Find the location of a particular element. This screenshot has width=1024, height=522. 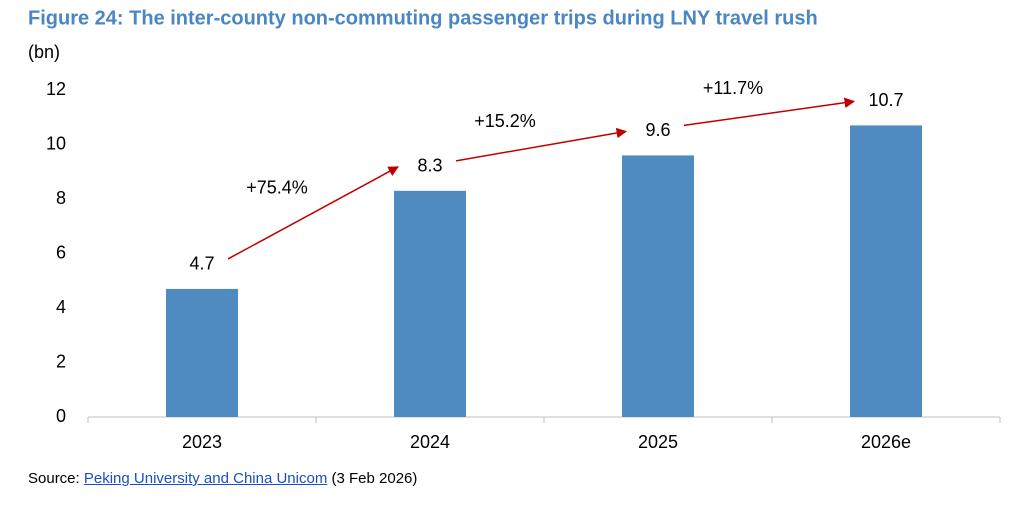

y-tick-label: 2 is located at coordinates (61, 361).